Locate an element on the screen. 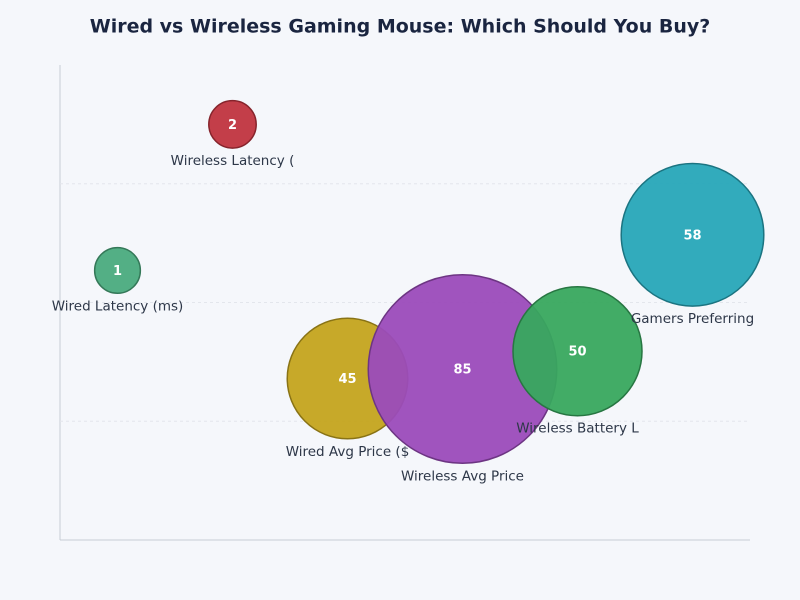 The height and width of the screenshot is (600, 800). point-label: Wired Latency (ms) is located at coordinates (118, 306).